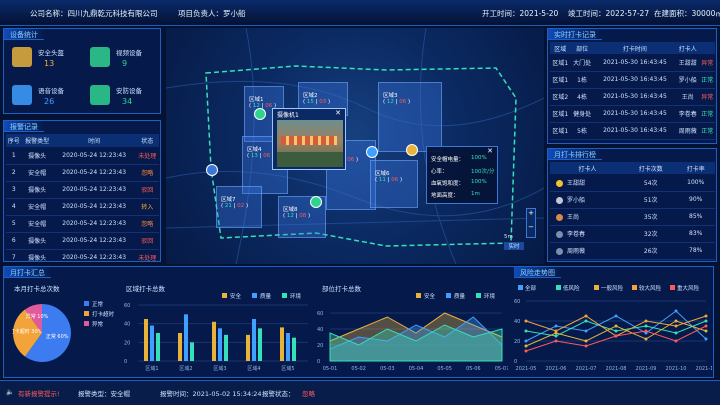 This screenshot has height=405, width=720. Describe the element at coordinates (650, 234) in the screenshot. I see `table-cell: 32次` at that location.